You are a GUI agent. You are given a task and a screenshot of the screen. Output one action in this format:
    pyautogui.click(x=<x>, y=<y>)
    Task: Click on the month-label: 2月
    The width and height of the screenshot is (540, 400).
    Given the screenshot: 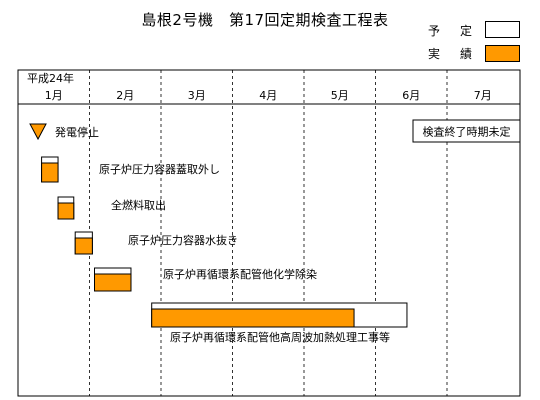 What is the action you would take?
    pyautogui.click(x=125, y=95)
    